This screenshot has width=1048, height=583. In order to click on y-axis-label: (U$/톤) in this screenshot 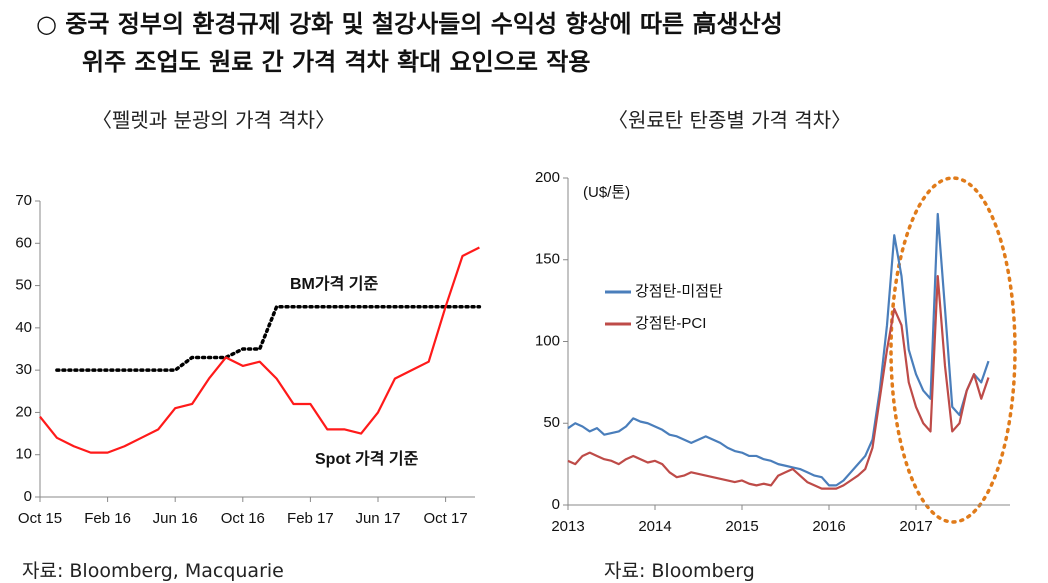, I will do `click(606, 192)`.